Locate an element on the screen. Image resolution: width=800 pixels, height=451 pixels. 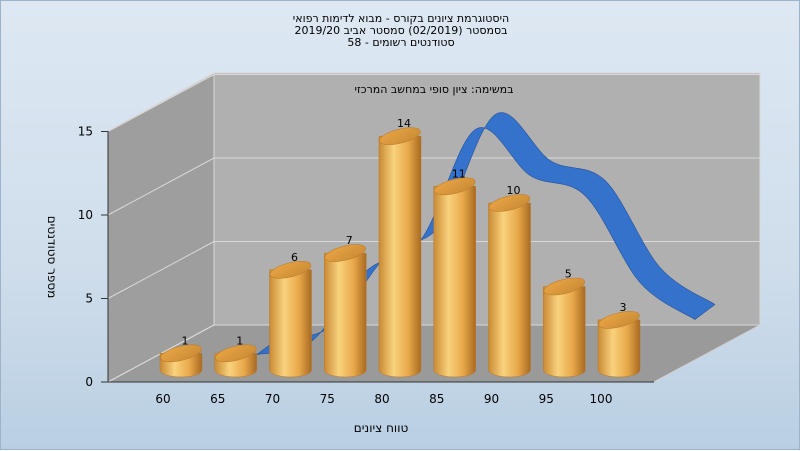
x-tick-label: 85 is located at coordinates (436, 399).